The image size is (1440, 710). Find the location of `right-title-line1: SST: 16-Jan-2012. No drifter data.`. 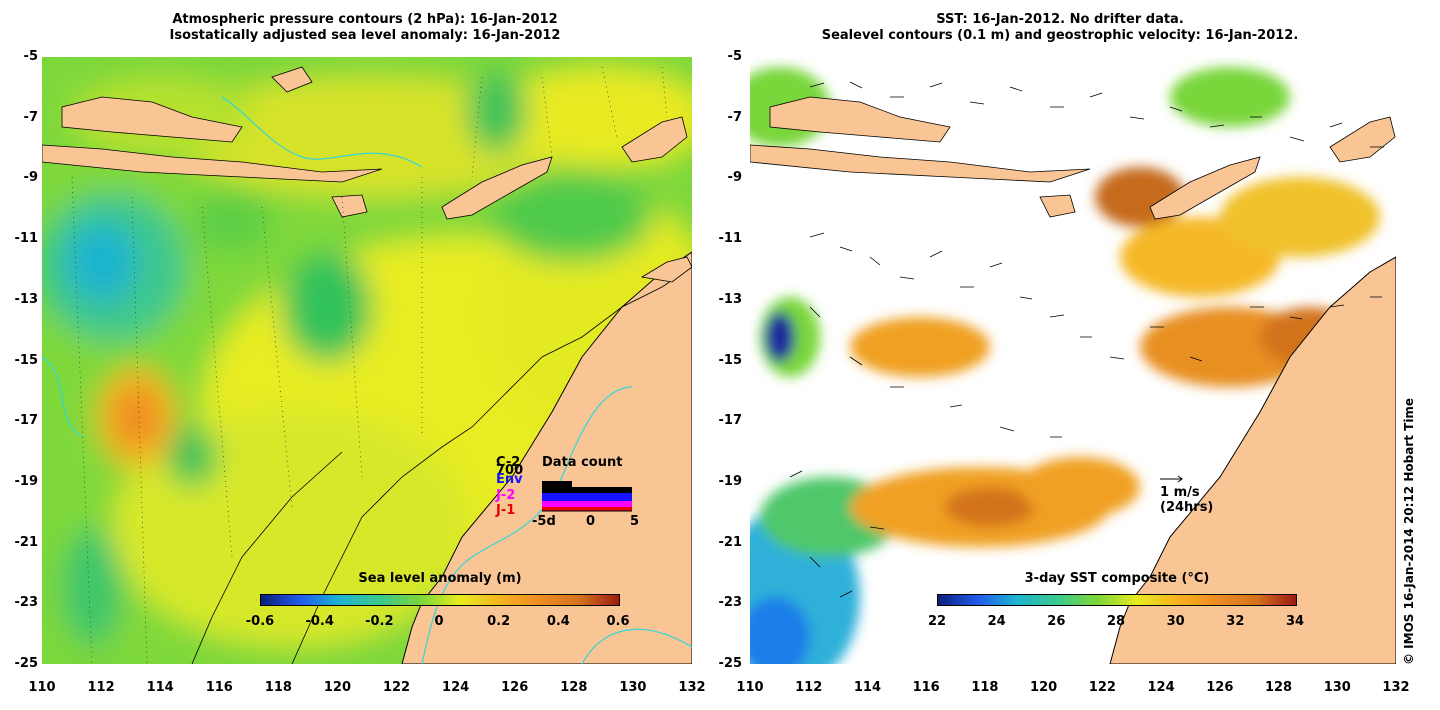

right-title-line1: SST: 16-Jan-2012. No drifter data. is located at coordinates (1060, 19).